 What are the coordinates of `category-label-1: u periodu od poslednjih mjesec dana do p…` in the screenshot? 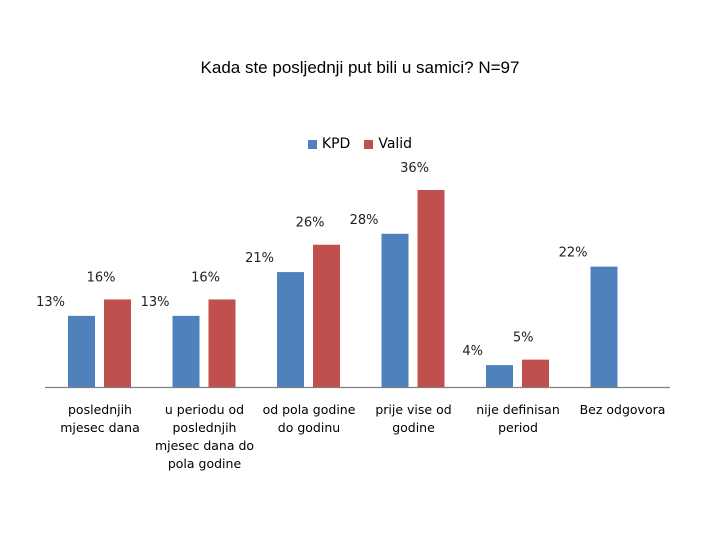 It's located at (204, 436).